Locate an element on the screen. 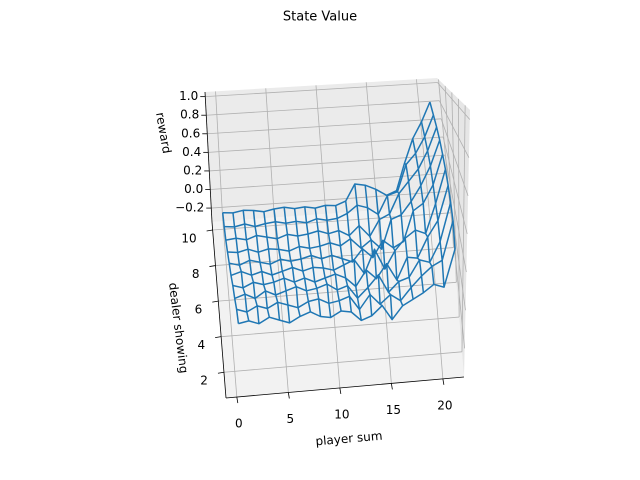  x-axis-label: player sum is located at coordinates (349, 439).